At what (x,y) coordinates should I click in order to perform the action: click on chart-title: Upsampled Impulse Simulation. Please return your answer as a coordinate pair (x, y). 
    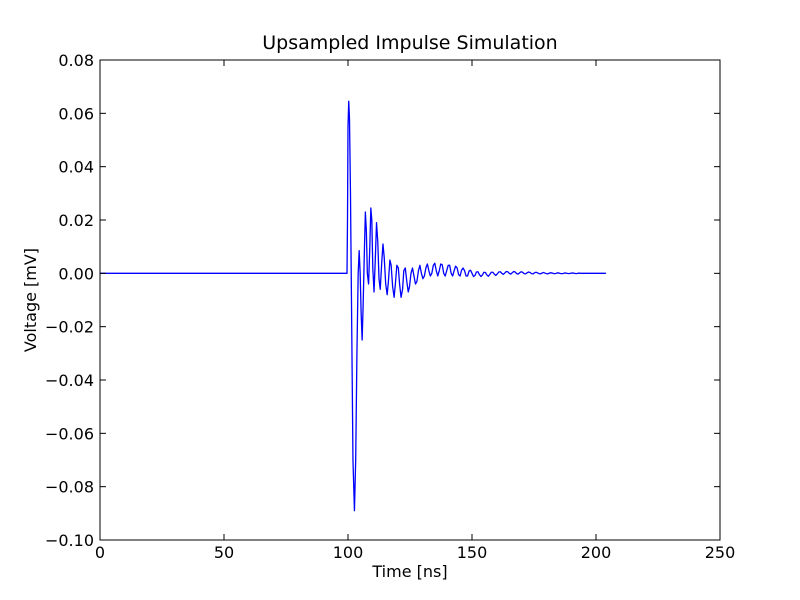
    Looking at the image, I should click on (409, 43).